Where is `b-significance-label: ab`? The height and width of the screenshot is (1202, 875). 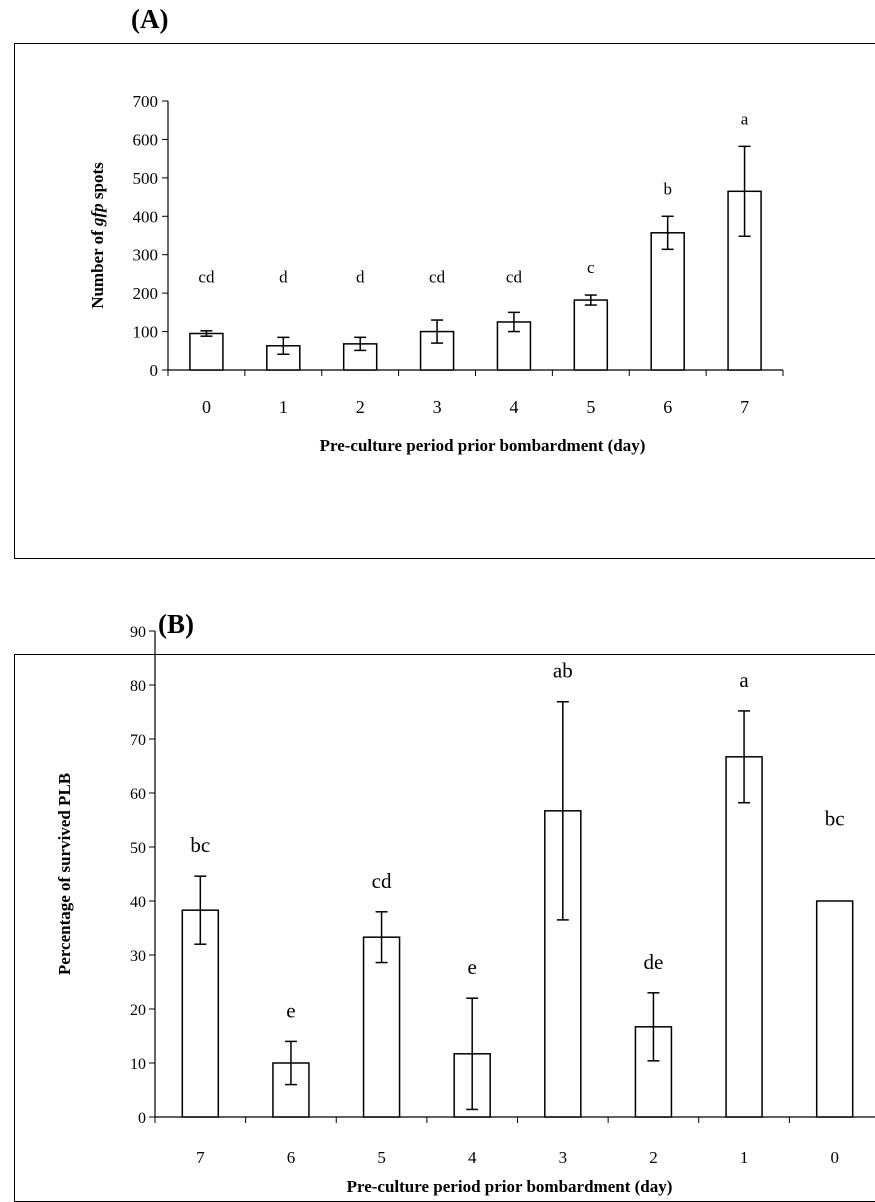 b-significance-label: ab is located at coordinates (563, 671).